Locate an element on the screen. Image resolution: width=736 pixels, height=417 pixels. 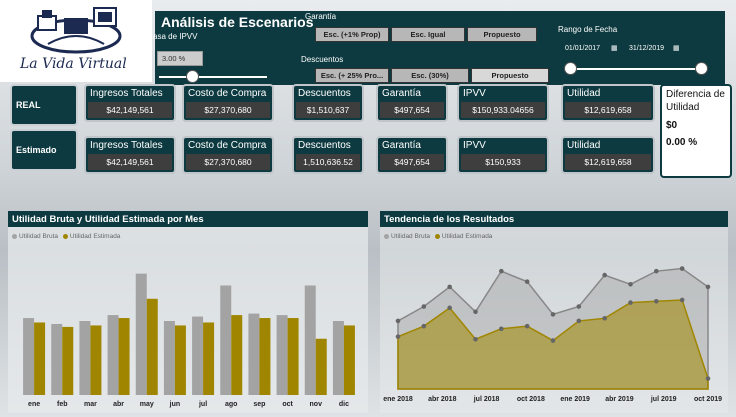
descuentos-option-3: Propuesto is located at coordinates (510, 75).